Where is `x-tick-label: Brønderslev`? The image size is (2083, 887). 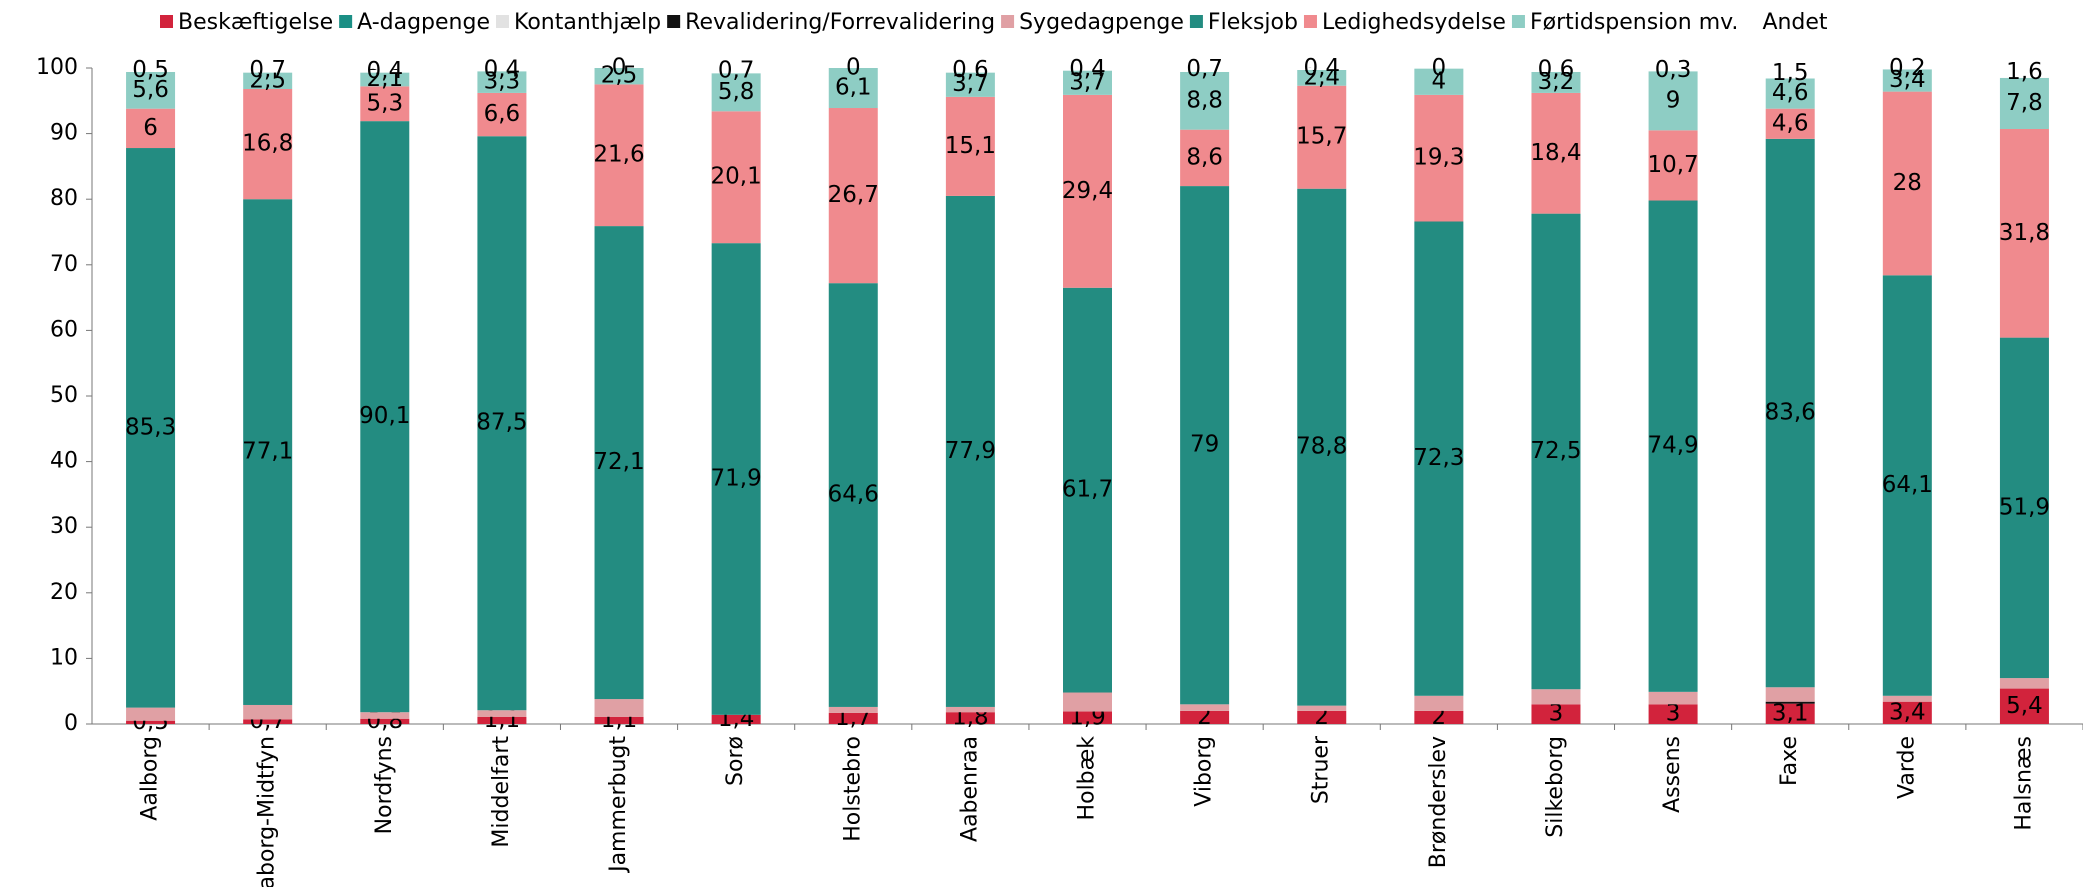 x-tick-label: Brønderslev is located at coordinates (1438, 802).